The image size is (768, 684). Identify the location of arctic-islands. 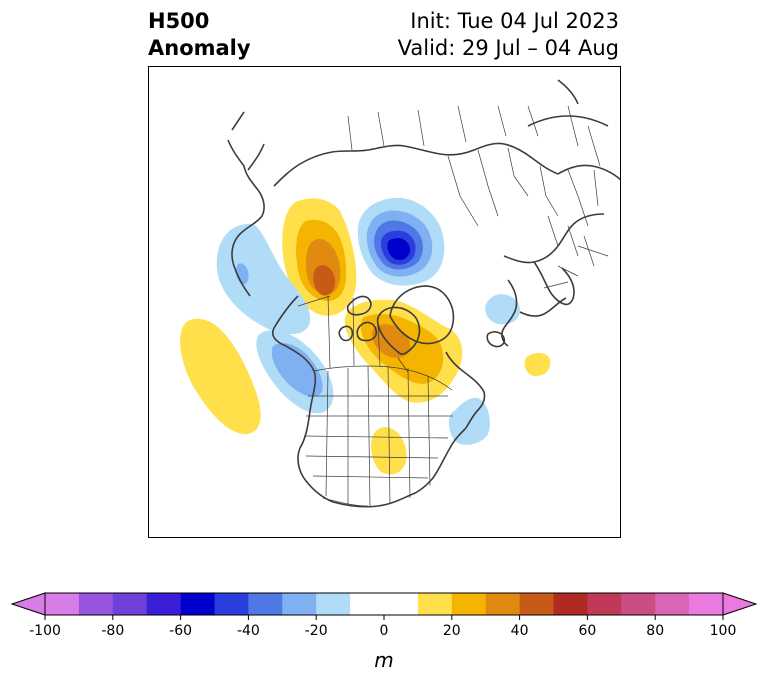
(358, 318).